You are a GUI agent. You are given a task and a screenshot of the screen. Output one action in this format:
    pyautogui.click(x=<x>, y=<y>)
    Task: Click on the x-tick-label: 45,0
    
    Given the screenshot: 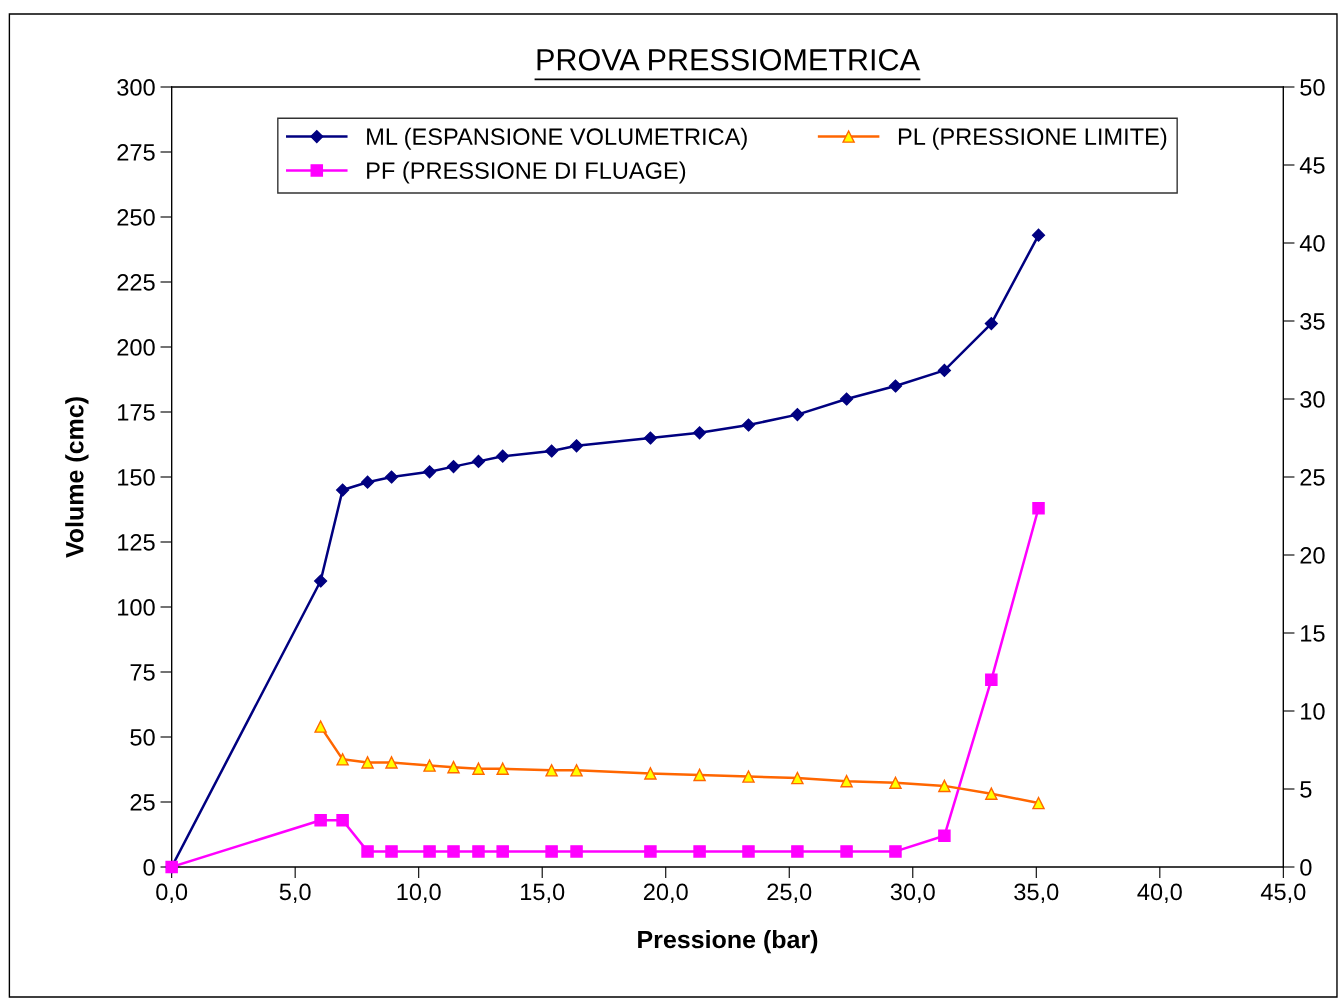 What is the action you would take?
    pyautogui.click(x=1283, y=893)
    